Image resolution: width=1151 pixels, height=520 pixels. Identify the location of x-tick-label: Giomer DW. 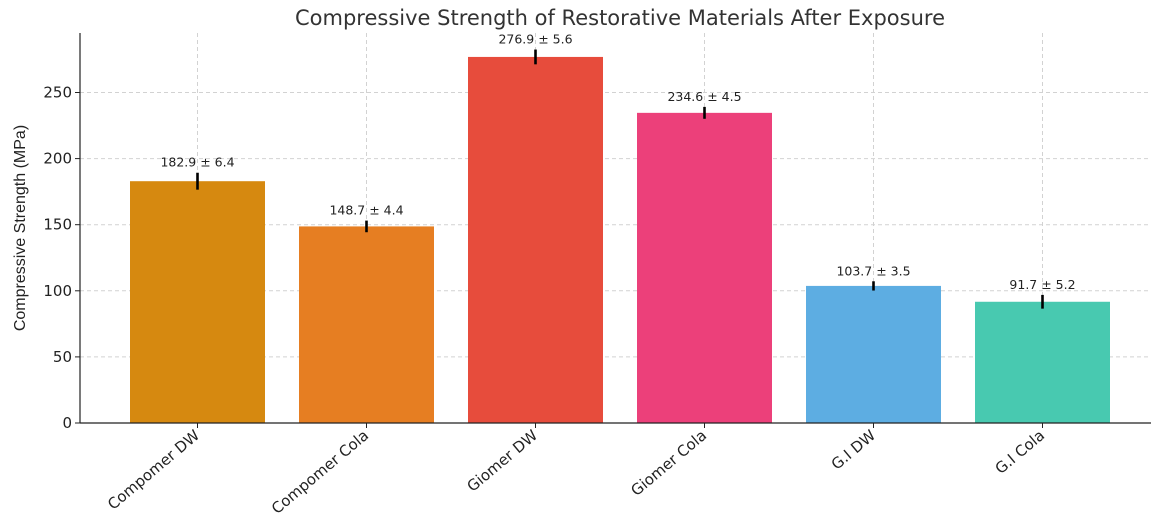
(503, 460).